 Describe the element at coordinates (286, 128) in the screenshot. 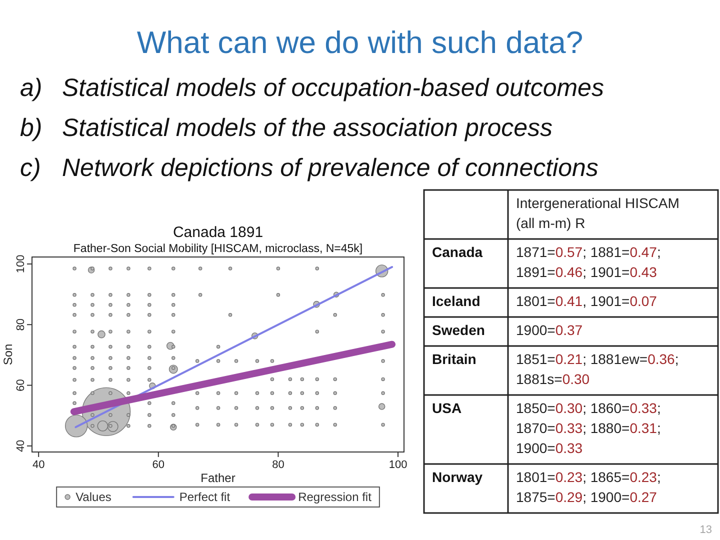

I see `text: b) Statistical models of the association process` at that location.